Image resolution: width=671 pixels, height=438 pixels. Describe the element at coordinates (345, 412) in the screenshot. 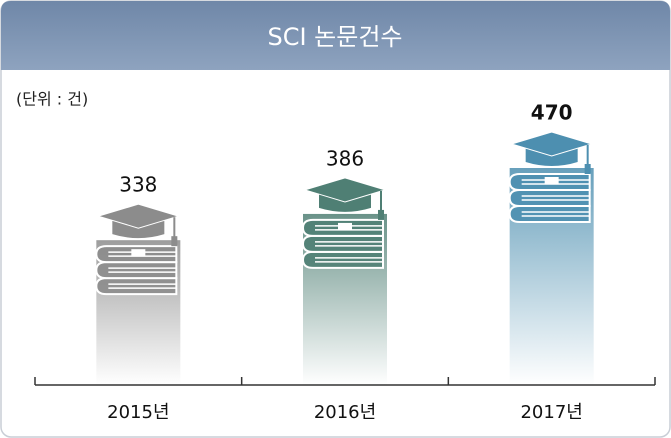

I see `x-tick-label: 2016년` at that location.